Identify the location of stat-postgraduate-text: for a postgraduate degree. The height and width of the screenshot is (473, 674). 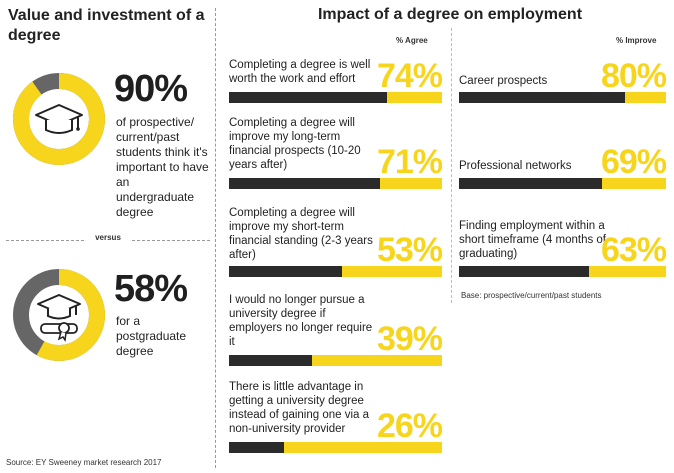
(151, 336).